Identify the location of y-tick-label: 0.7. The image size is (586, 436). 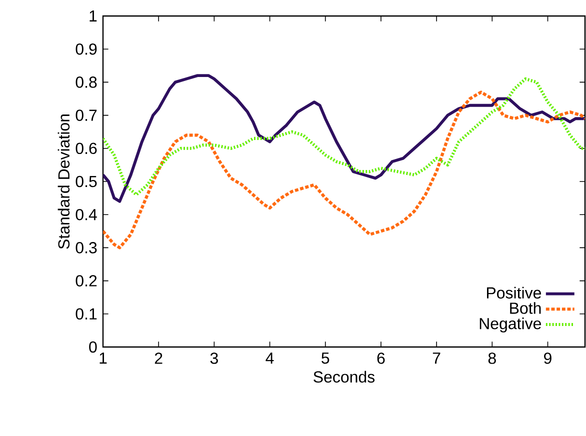
(86, 115).